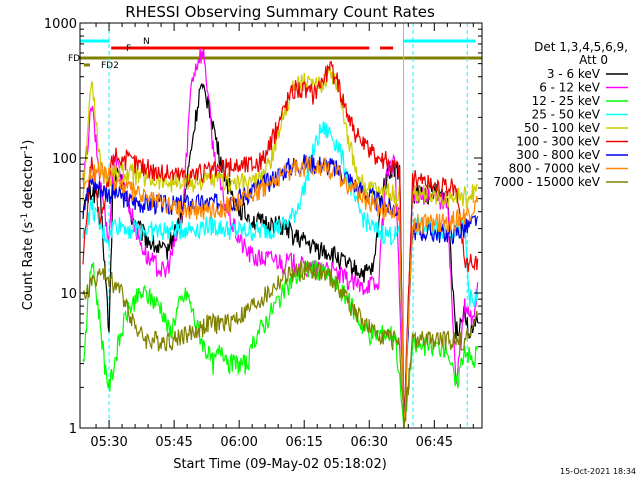 This screenshot has width=640, height=480. What do you see at coordinates (238, 442) in the screenshot?
I see `x-tick-label: 06:00` at bounding box center [238, 442].